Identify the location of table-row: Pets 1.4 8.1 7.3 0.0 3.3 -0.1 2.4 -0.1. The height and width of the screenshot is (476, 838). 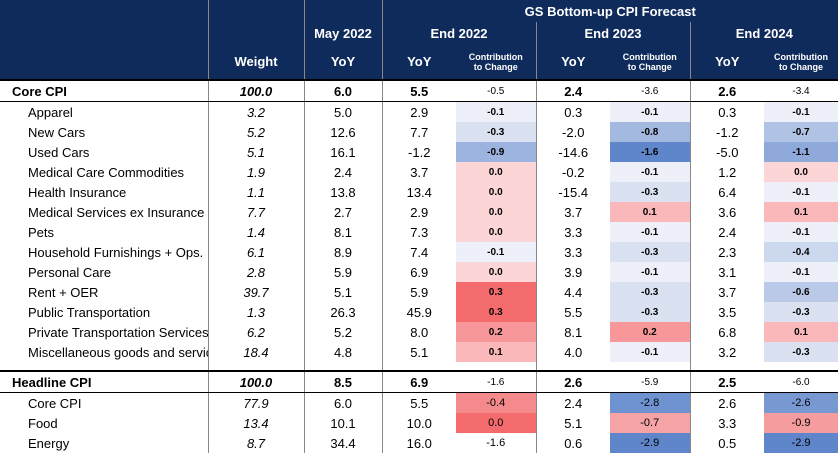
(419, 232).